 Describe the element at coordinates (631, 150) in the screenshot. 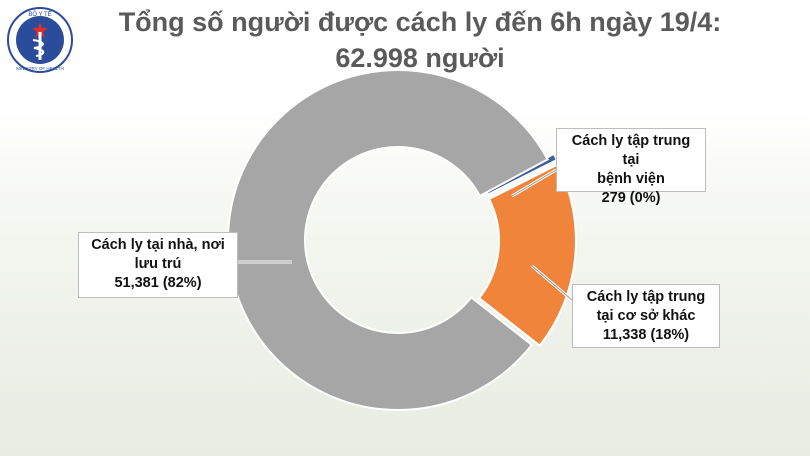

I see `label-hosp-line1: Cách ly tập trung tại` at that location.